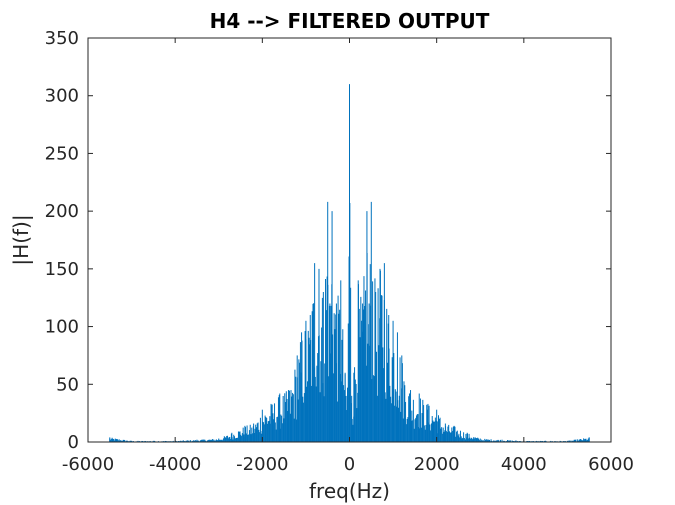  What do you see at coordinates (62, 269) in the screenshot?
I see `y-tick-label: 150` at bounding box center [62, 269].